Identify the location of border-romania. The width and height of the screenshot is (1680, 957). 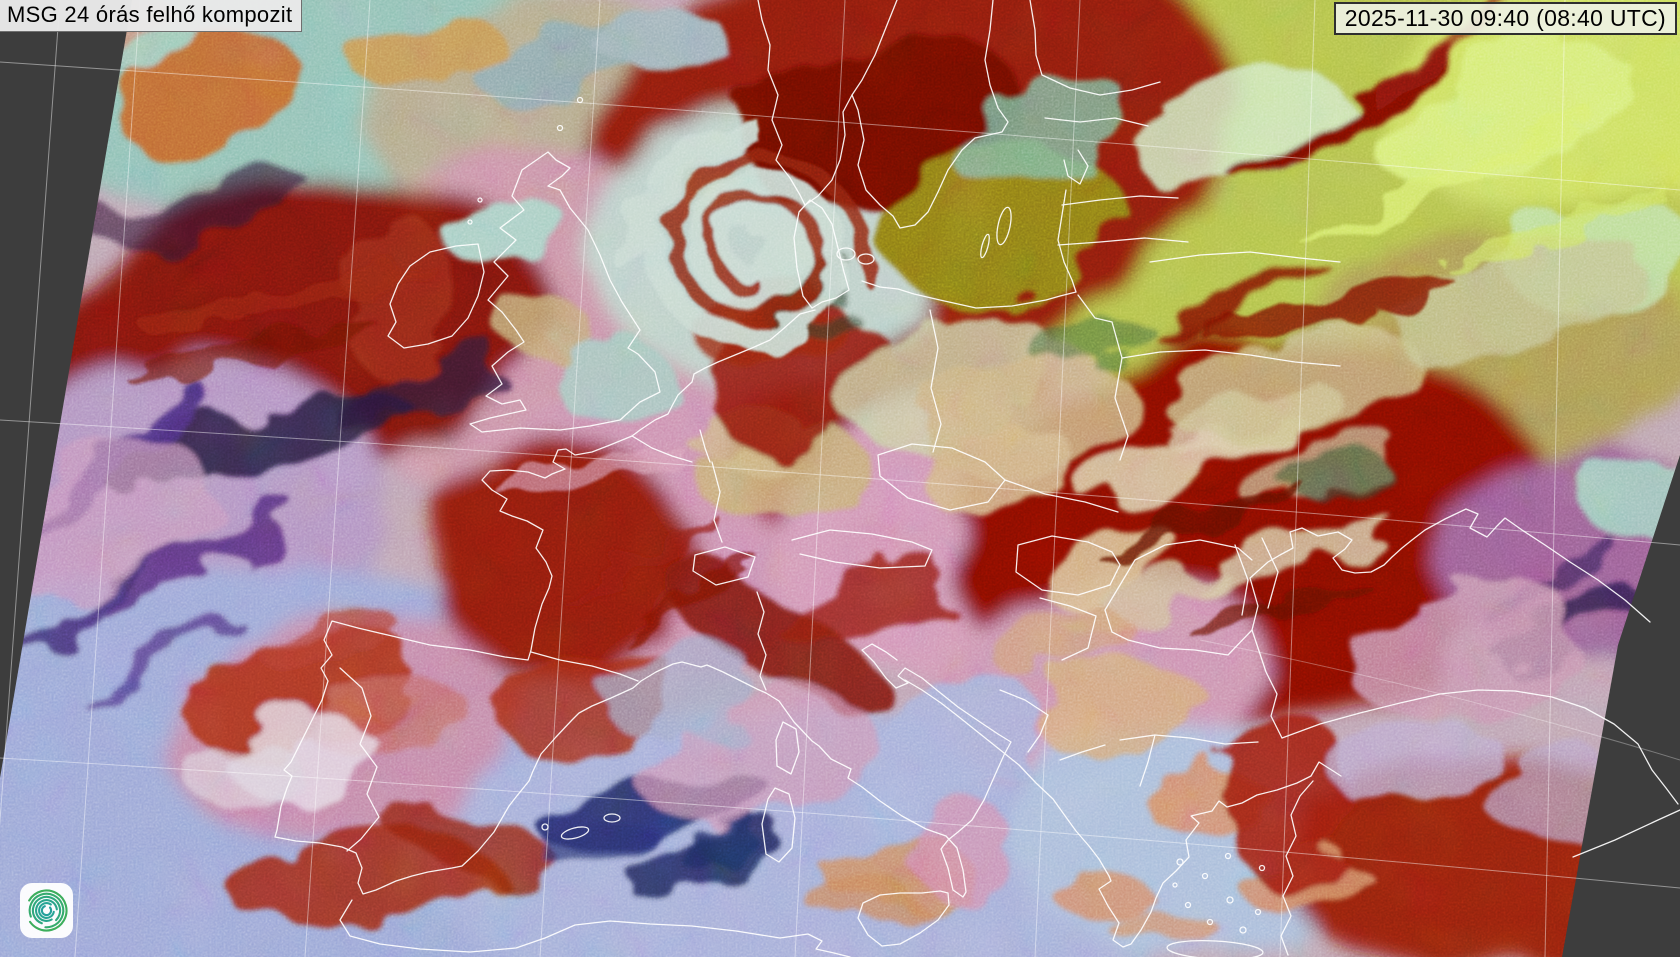
(1178, 597).